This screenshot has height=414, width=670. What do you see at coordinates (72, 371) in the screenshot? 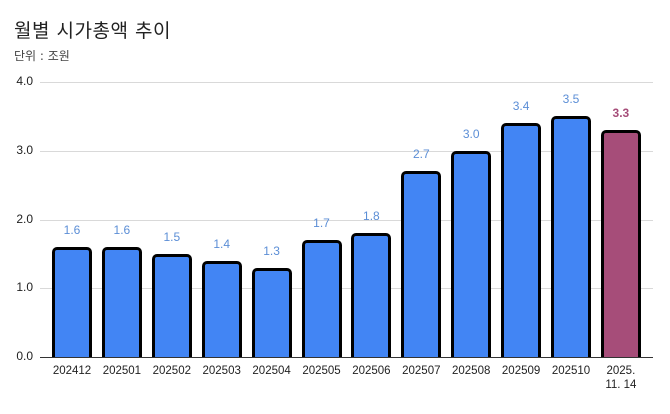
I see `x-tick-label: 202412` at bounding box center [72, 371].